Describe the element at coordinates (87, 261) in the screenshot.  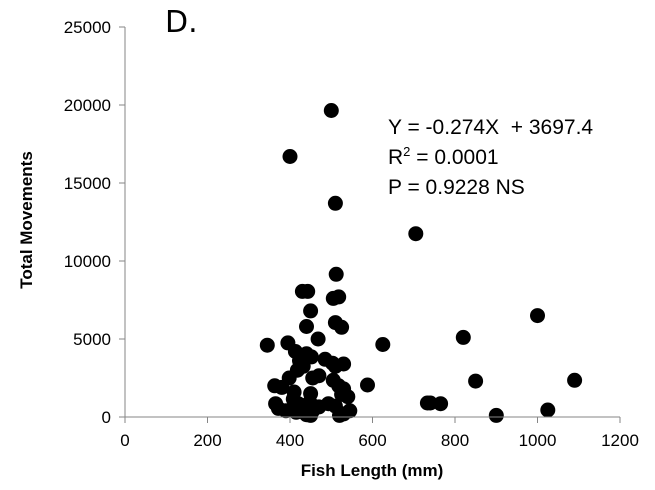
I see `y-tick-label: 10000` at that location.